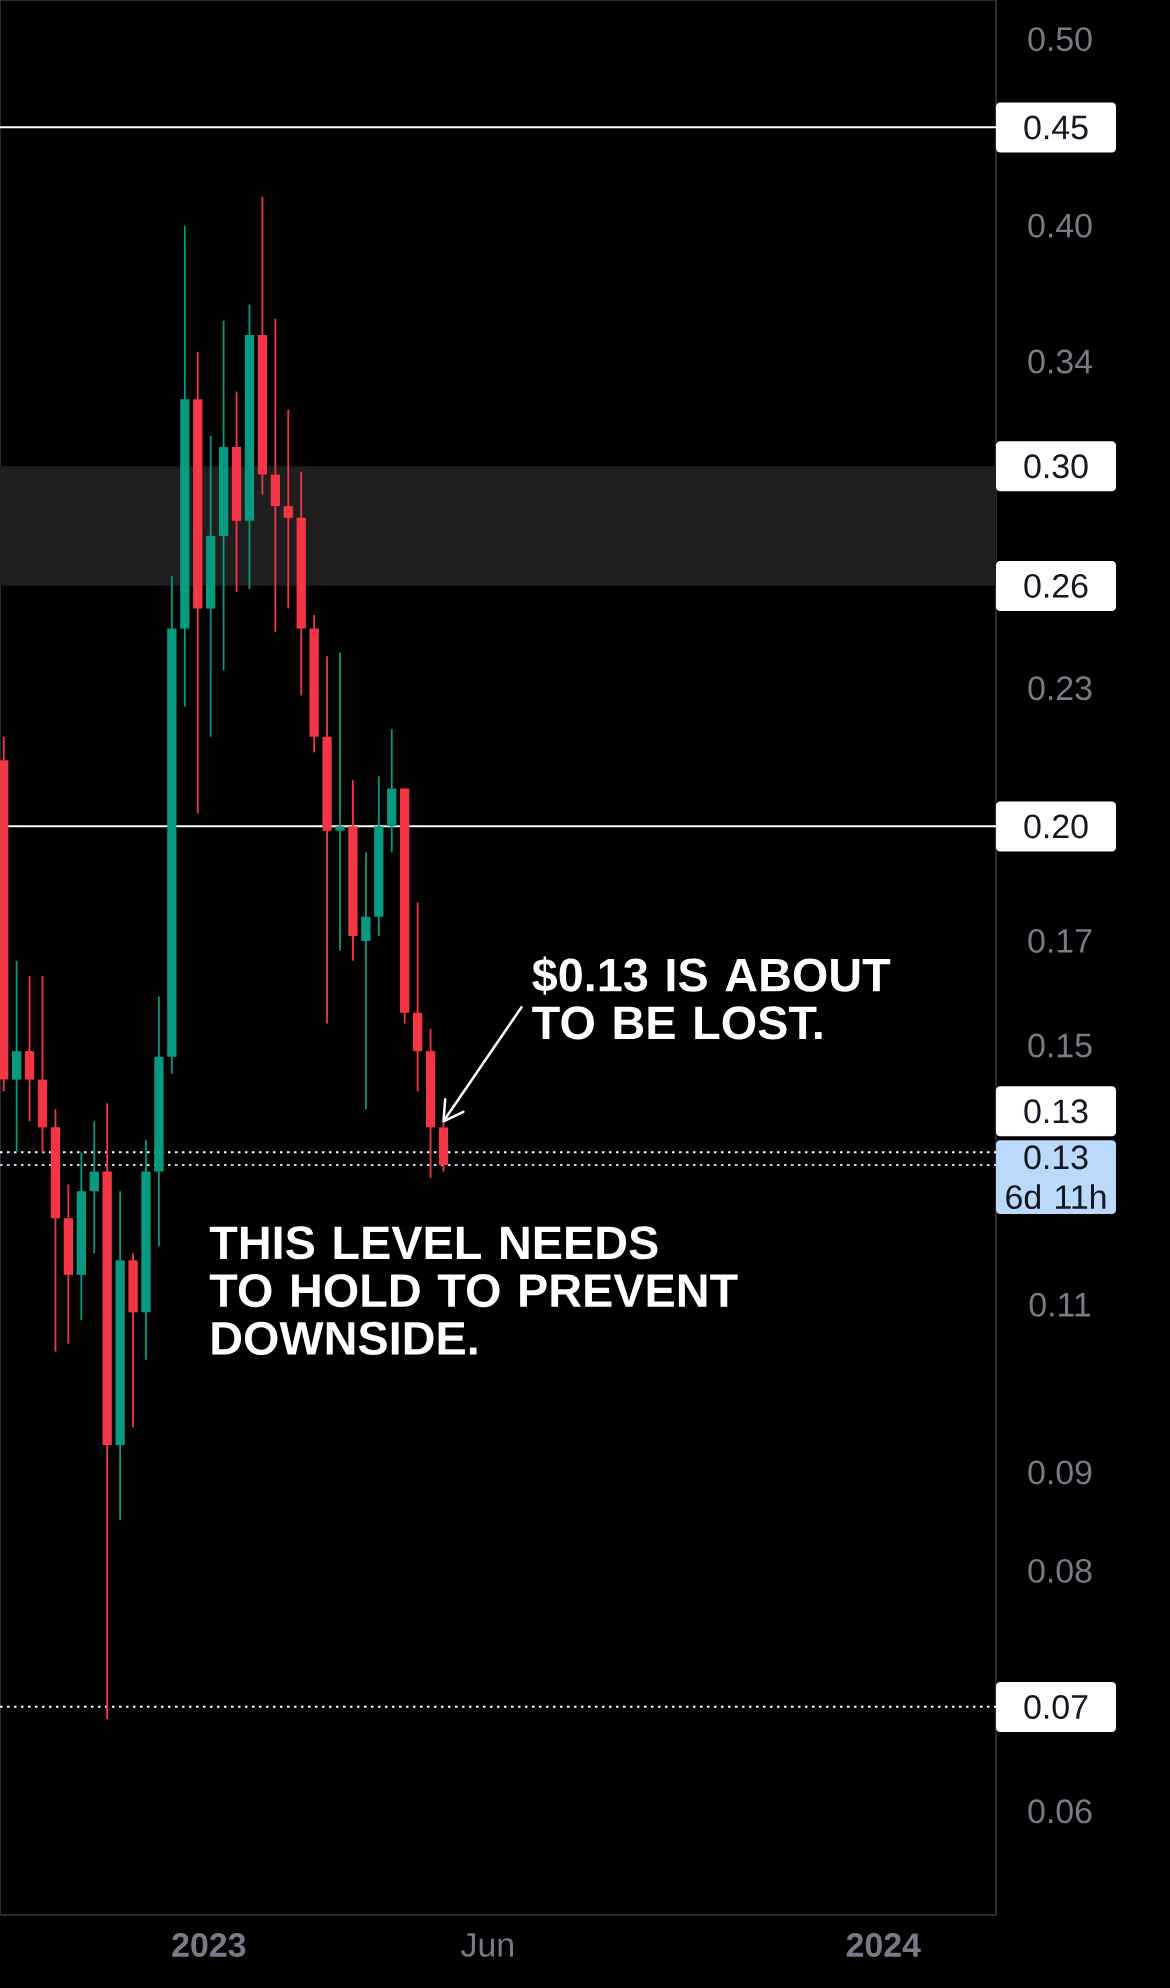  Describe the element at coordinates (1056, 585) in the screenshot. I see `annotation: 0.26` at that location.